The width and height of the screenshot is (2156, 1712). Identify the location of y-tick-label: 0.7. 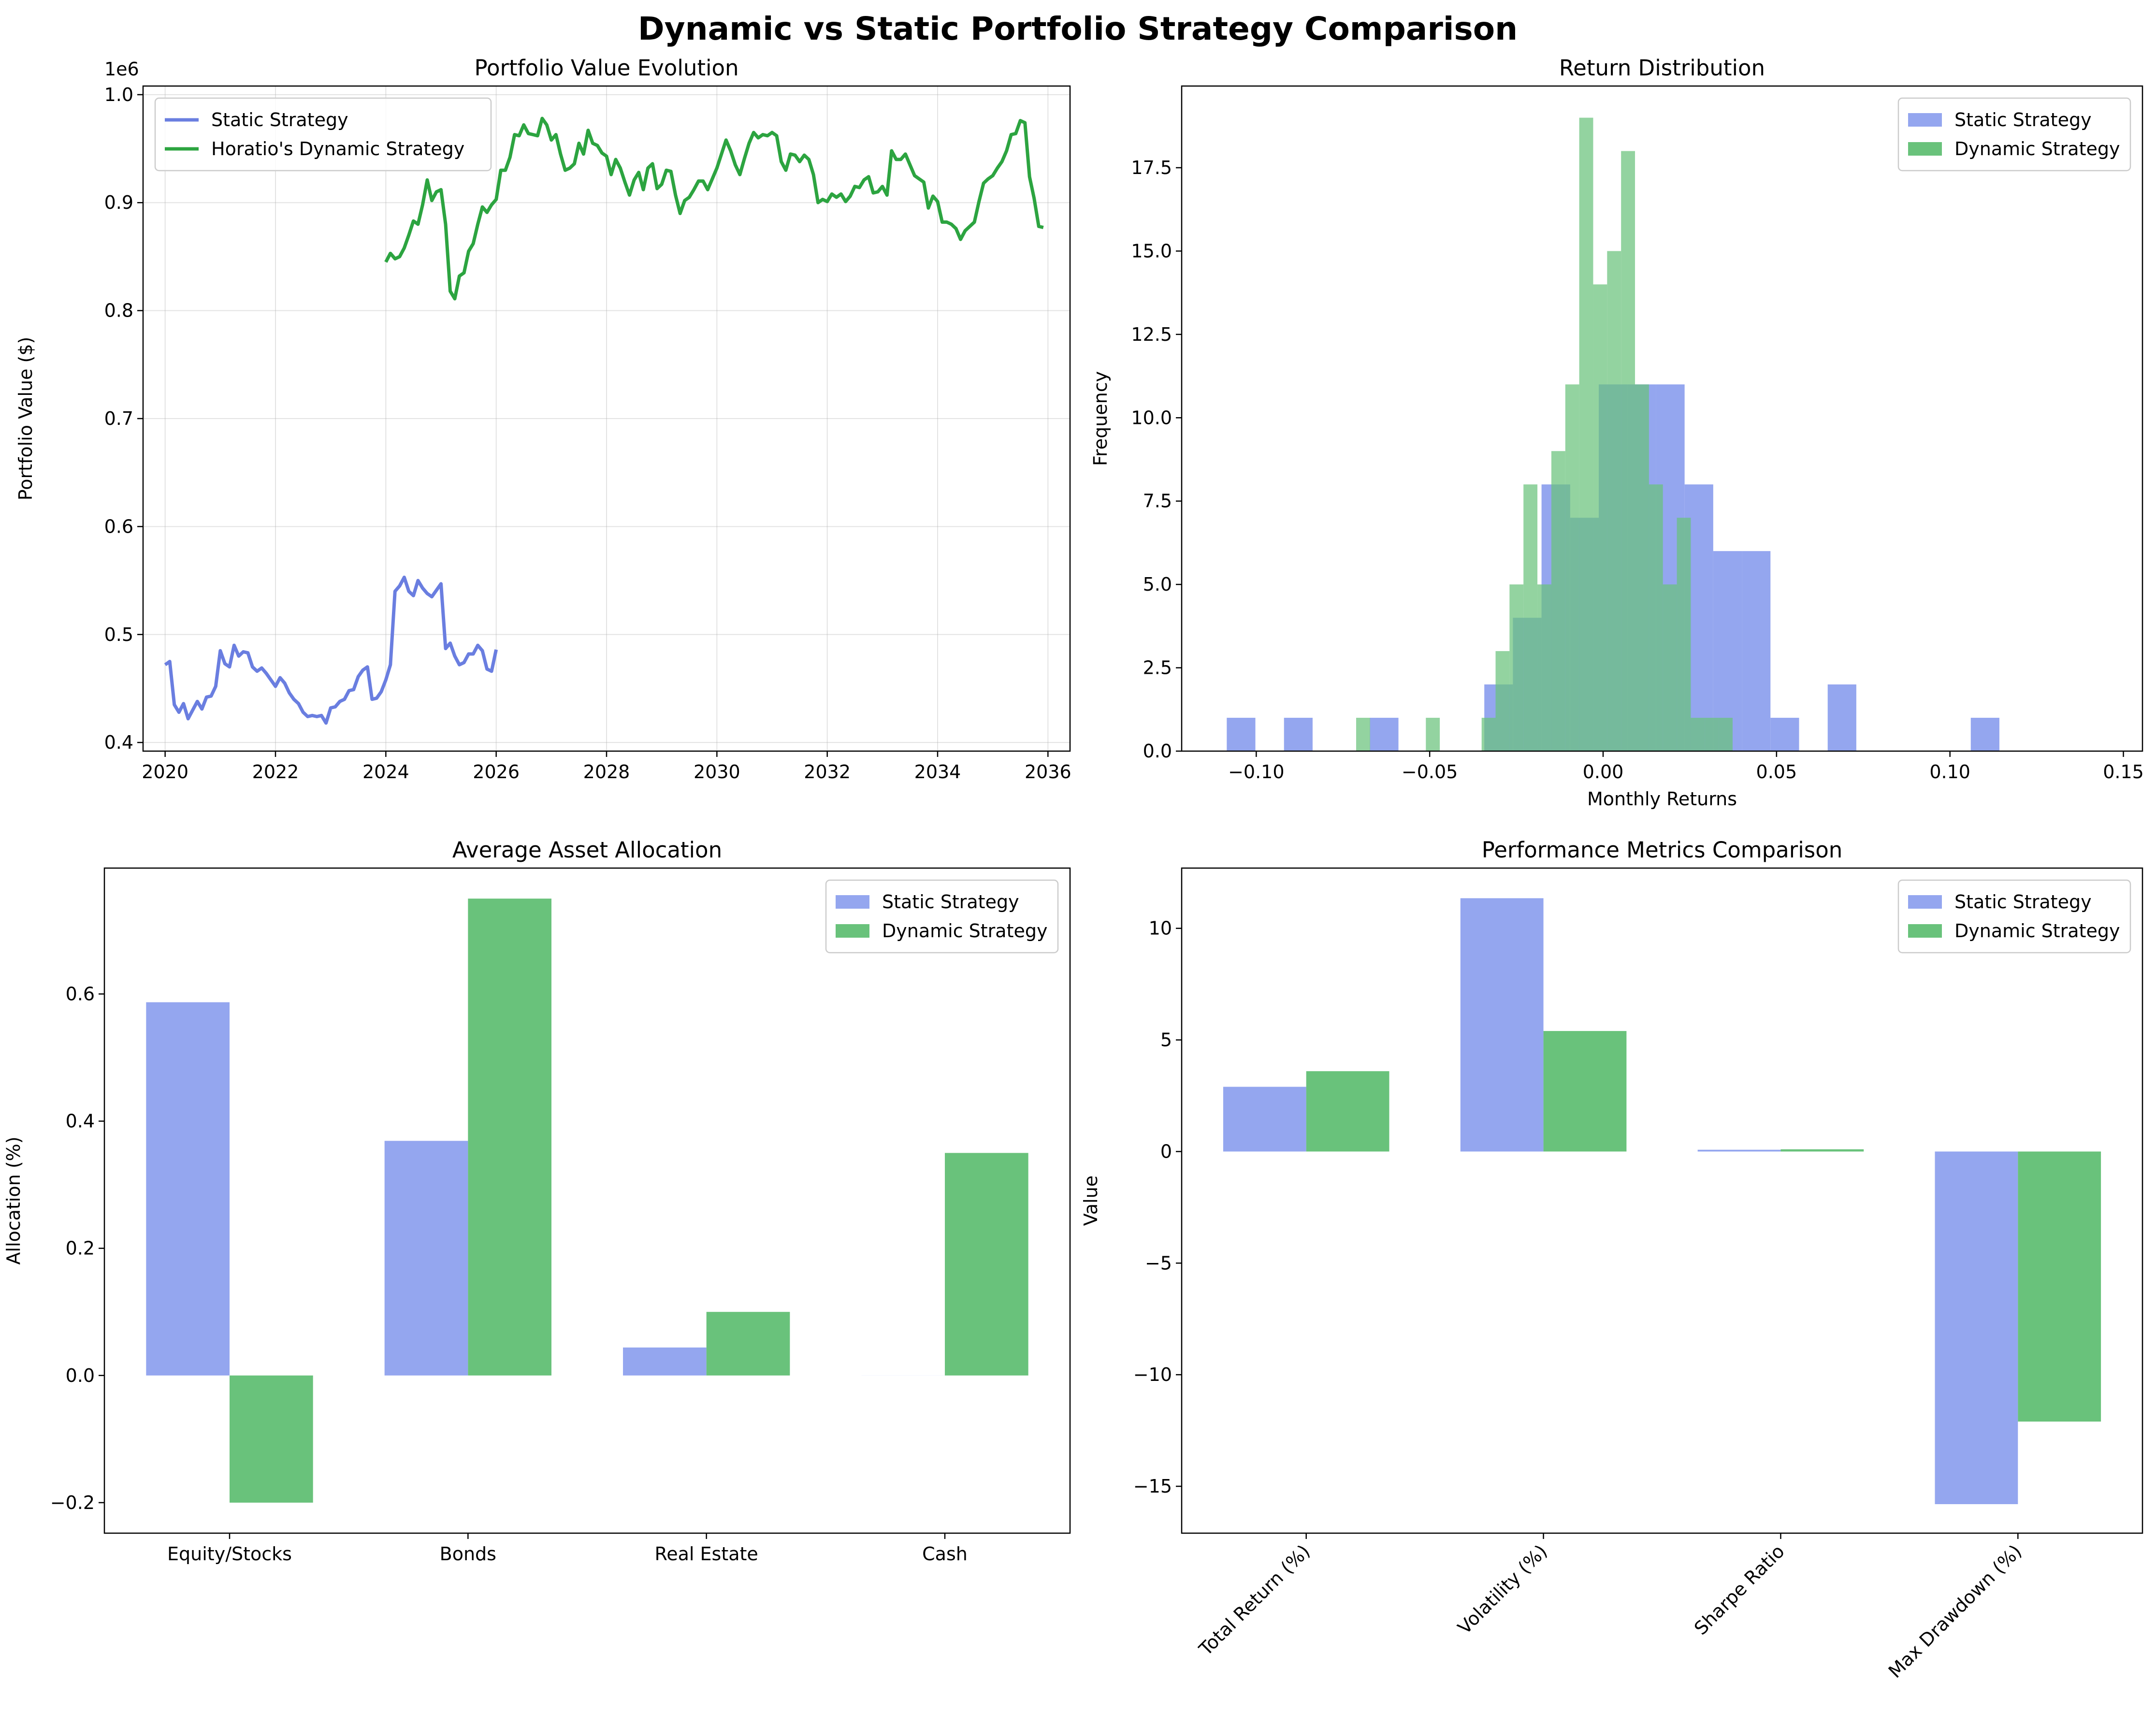
(118, 419).